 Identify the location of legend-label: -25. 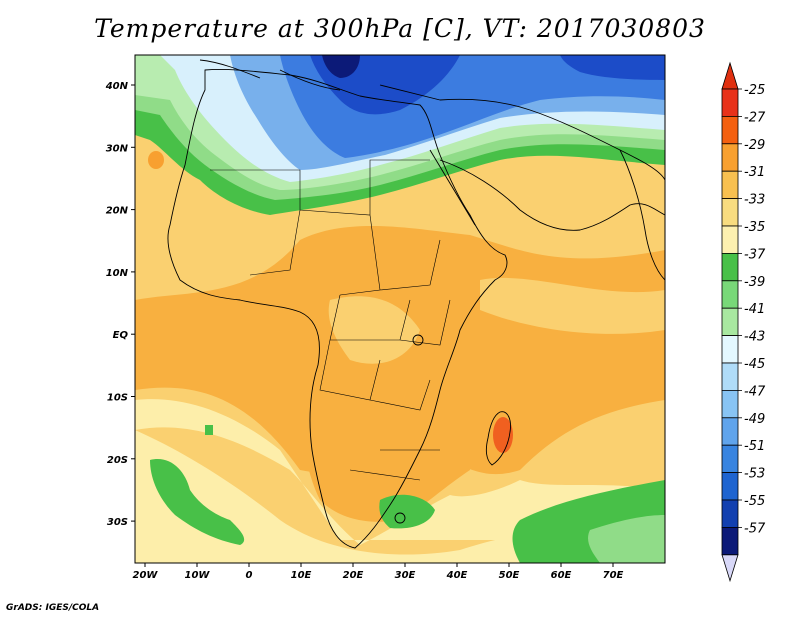
(754, 90).